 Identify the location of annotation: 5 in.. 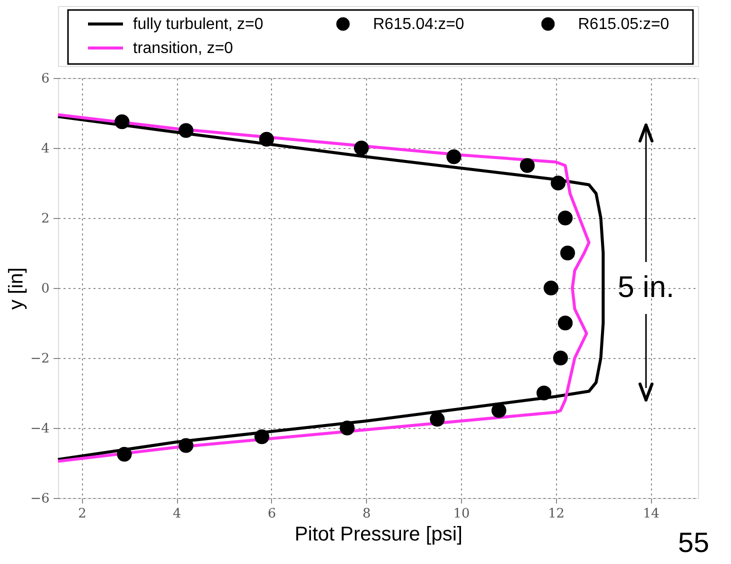
(646, 287).